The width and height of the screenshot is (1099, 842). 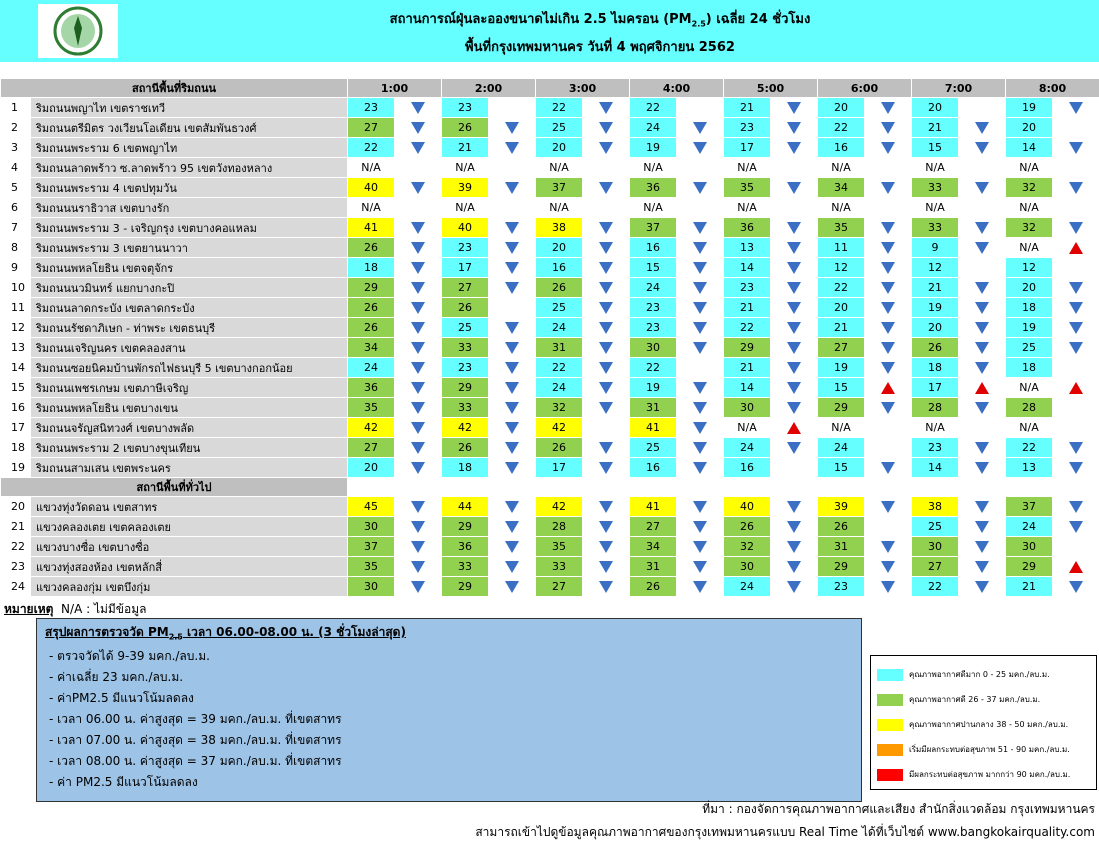 I want to click on pm-value: 35, so click(x=371, y=567).